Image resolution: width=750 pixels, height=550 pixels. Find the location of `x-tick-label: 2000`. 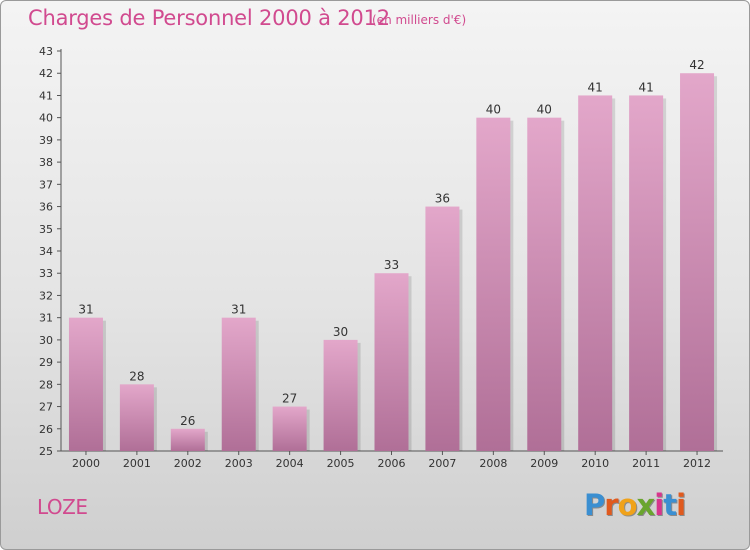

x-tick-label: 2000 is located at coordinates (86, 463).